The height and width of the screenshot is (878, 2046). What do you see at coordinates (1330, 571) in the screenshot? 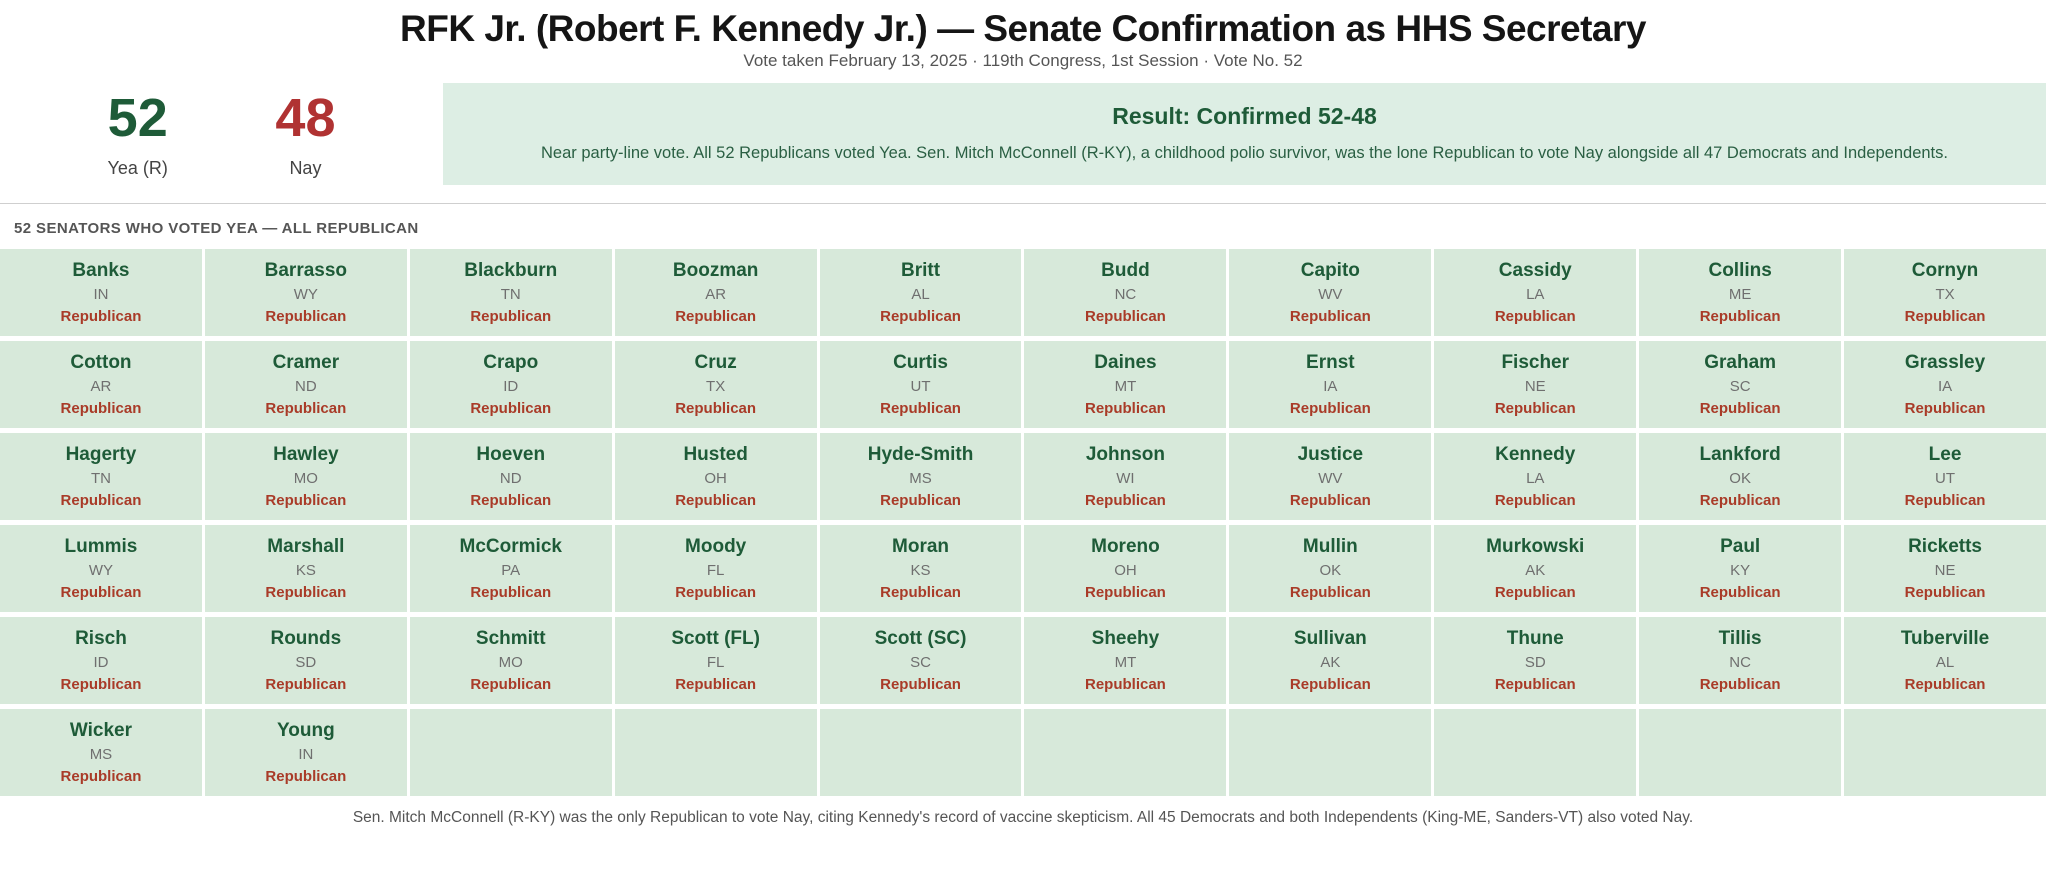
I see `senator-state: OK` at bounding box center [1330, 571].